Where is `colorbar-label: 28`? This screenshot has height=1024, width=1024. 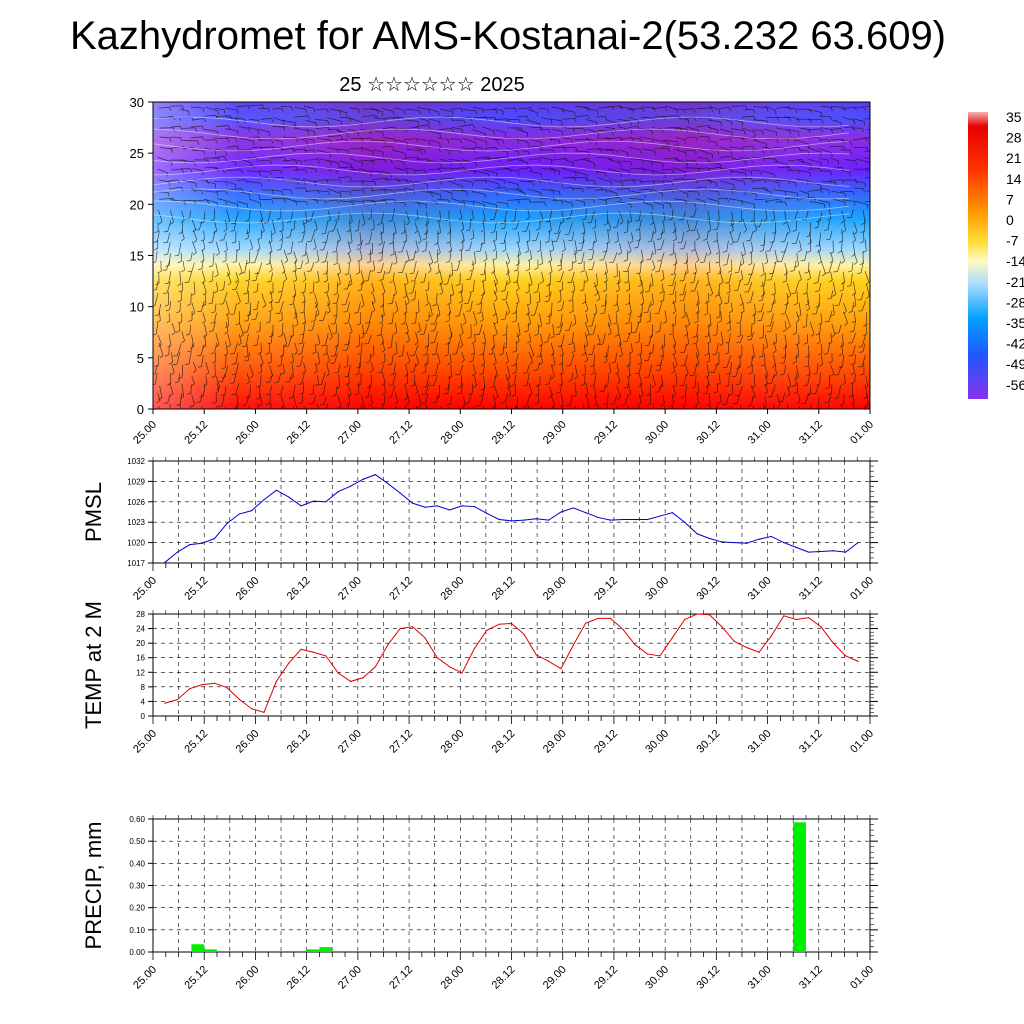 colorbar-label: 28 is located at coordinates (1014, 138).